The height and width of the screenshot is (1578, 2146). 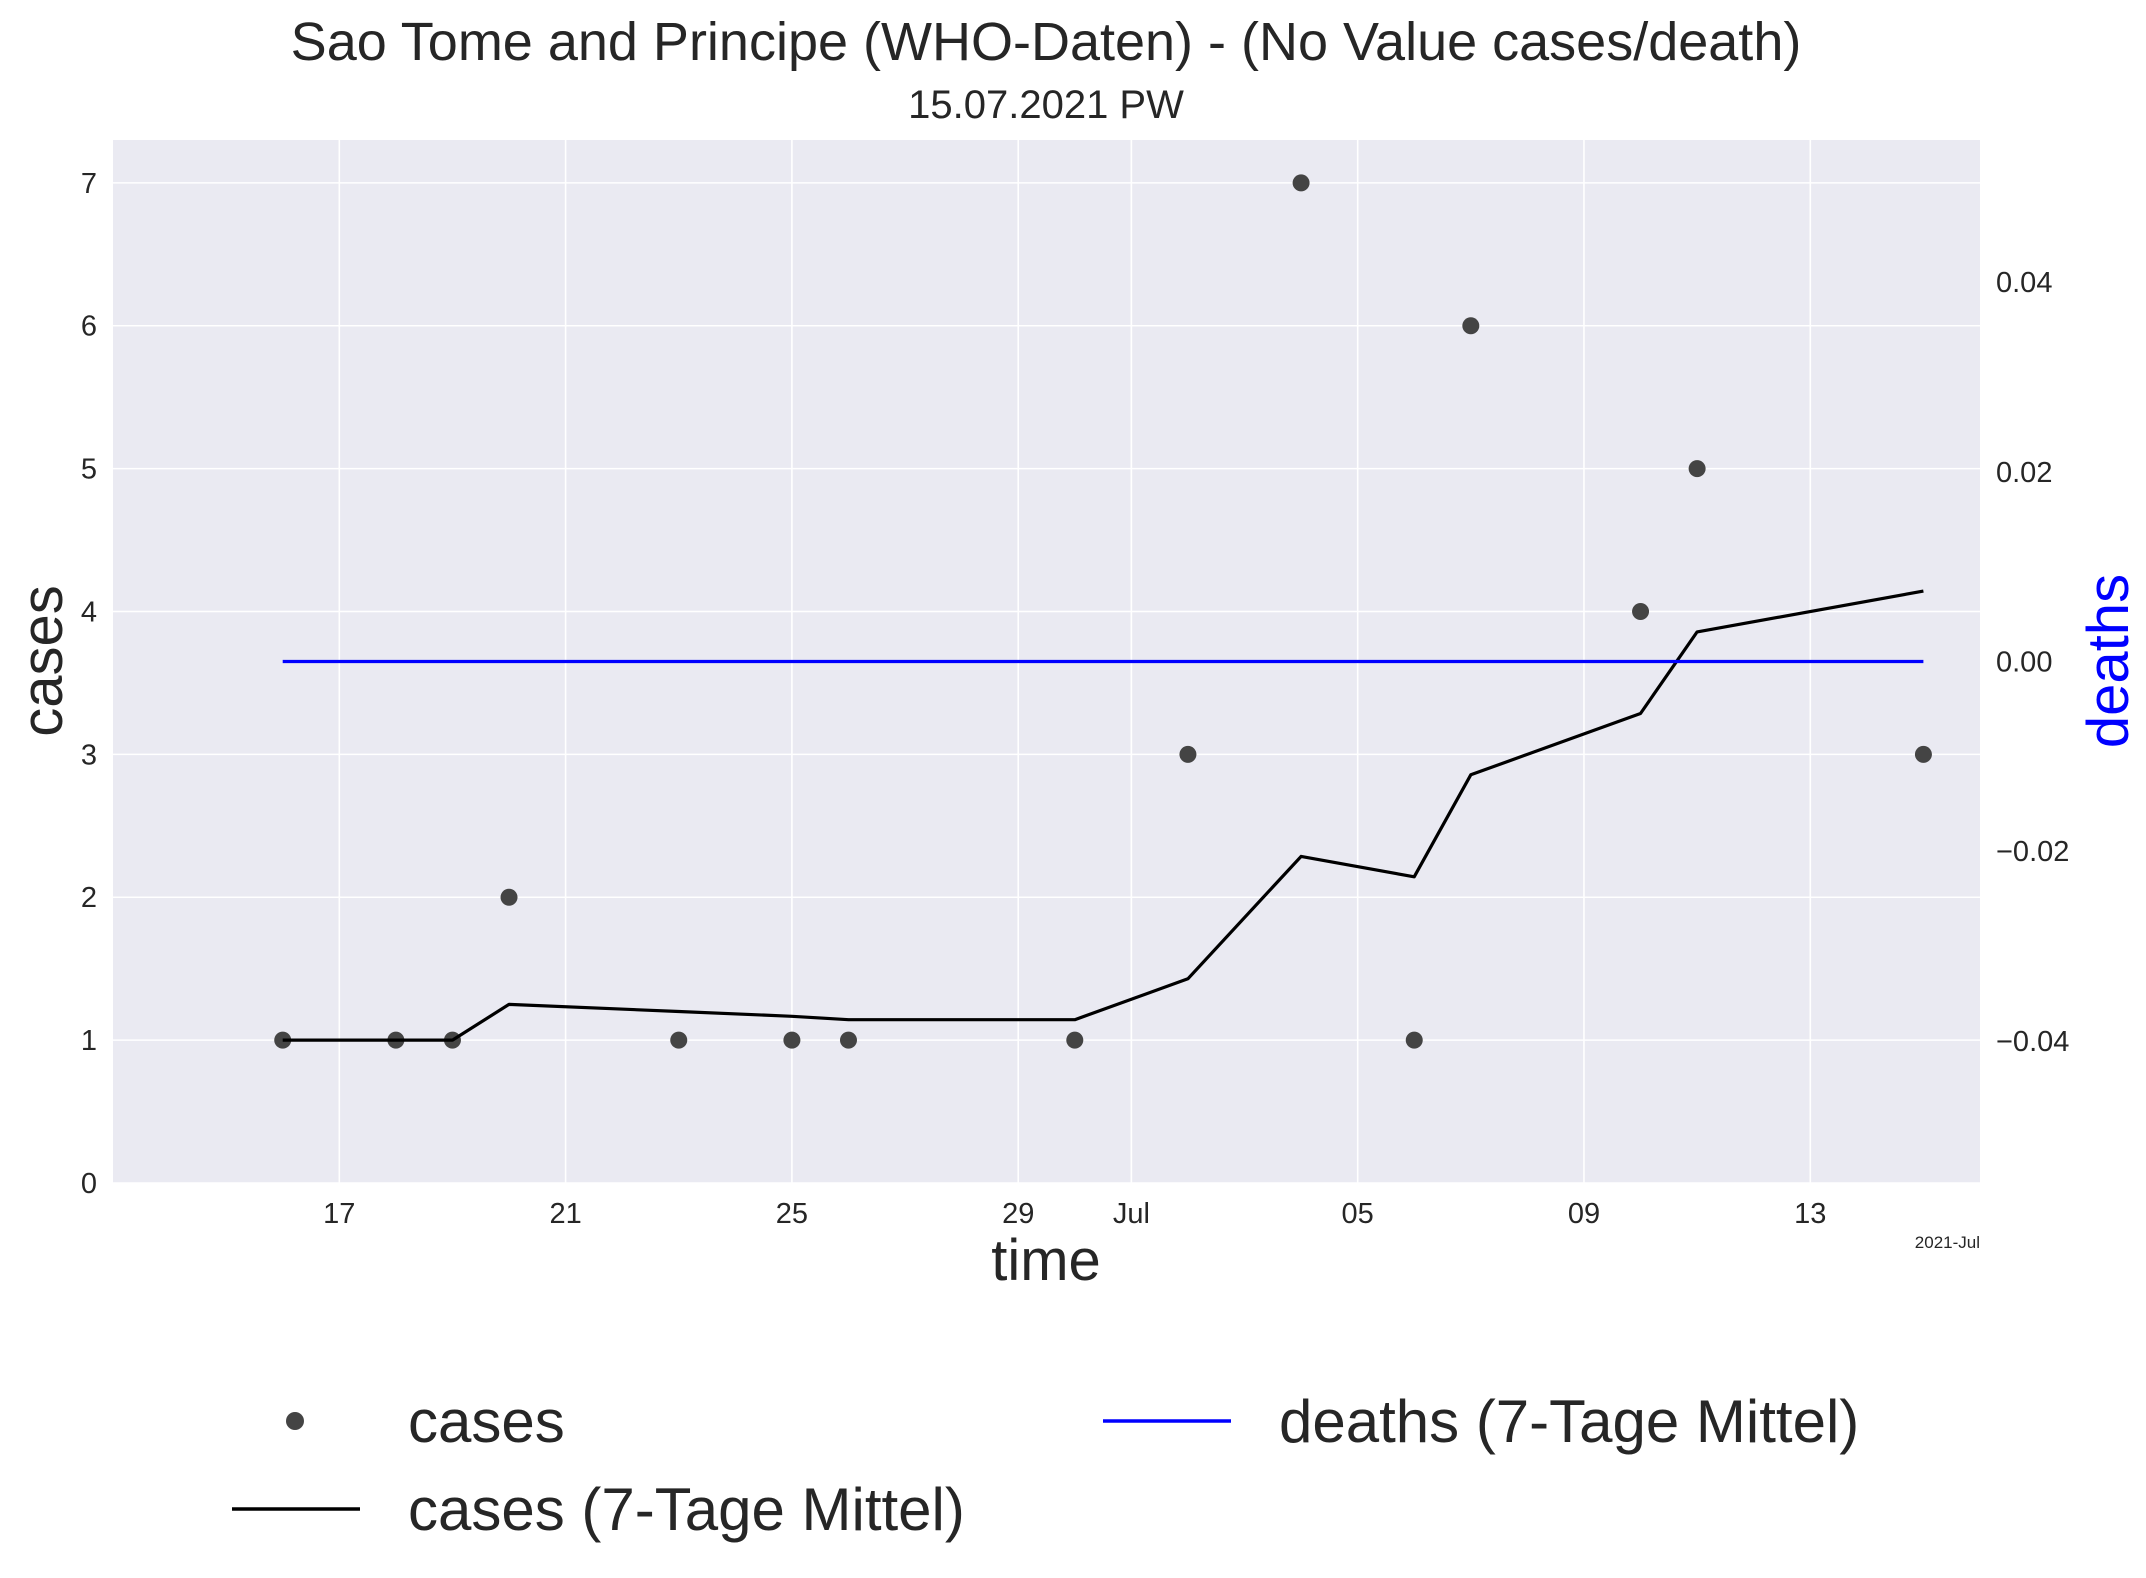 What do you see at coordinates (1358, 1214) in the screenshot?
I see `x-tick-label: 05` at bounding box center [1358, 1214].